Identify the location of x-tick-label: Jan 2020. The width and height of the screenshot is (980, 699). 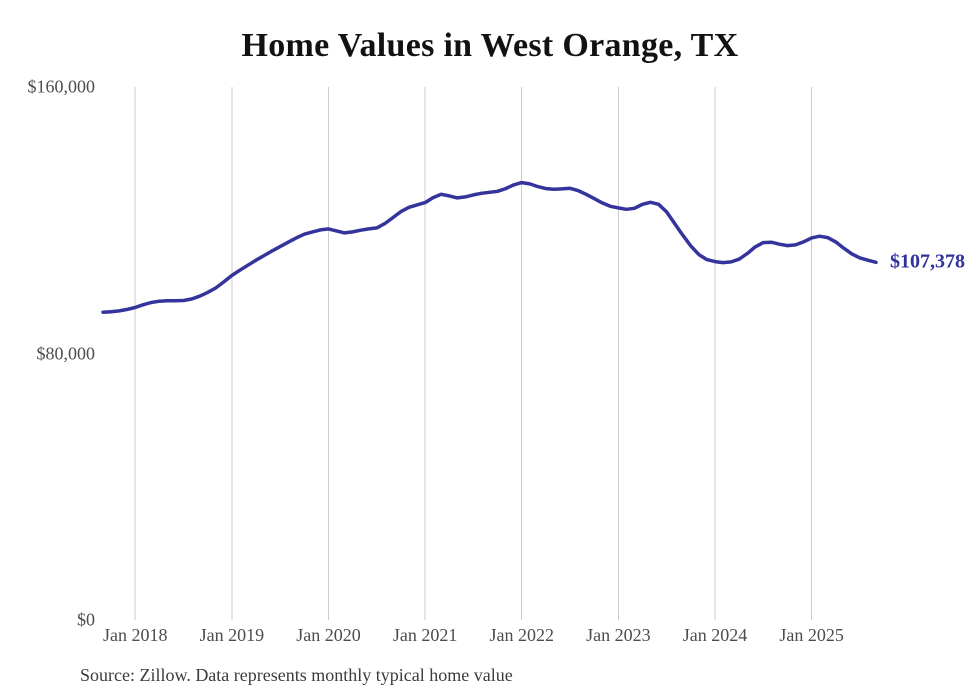
(328, 635).